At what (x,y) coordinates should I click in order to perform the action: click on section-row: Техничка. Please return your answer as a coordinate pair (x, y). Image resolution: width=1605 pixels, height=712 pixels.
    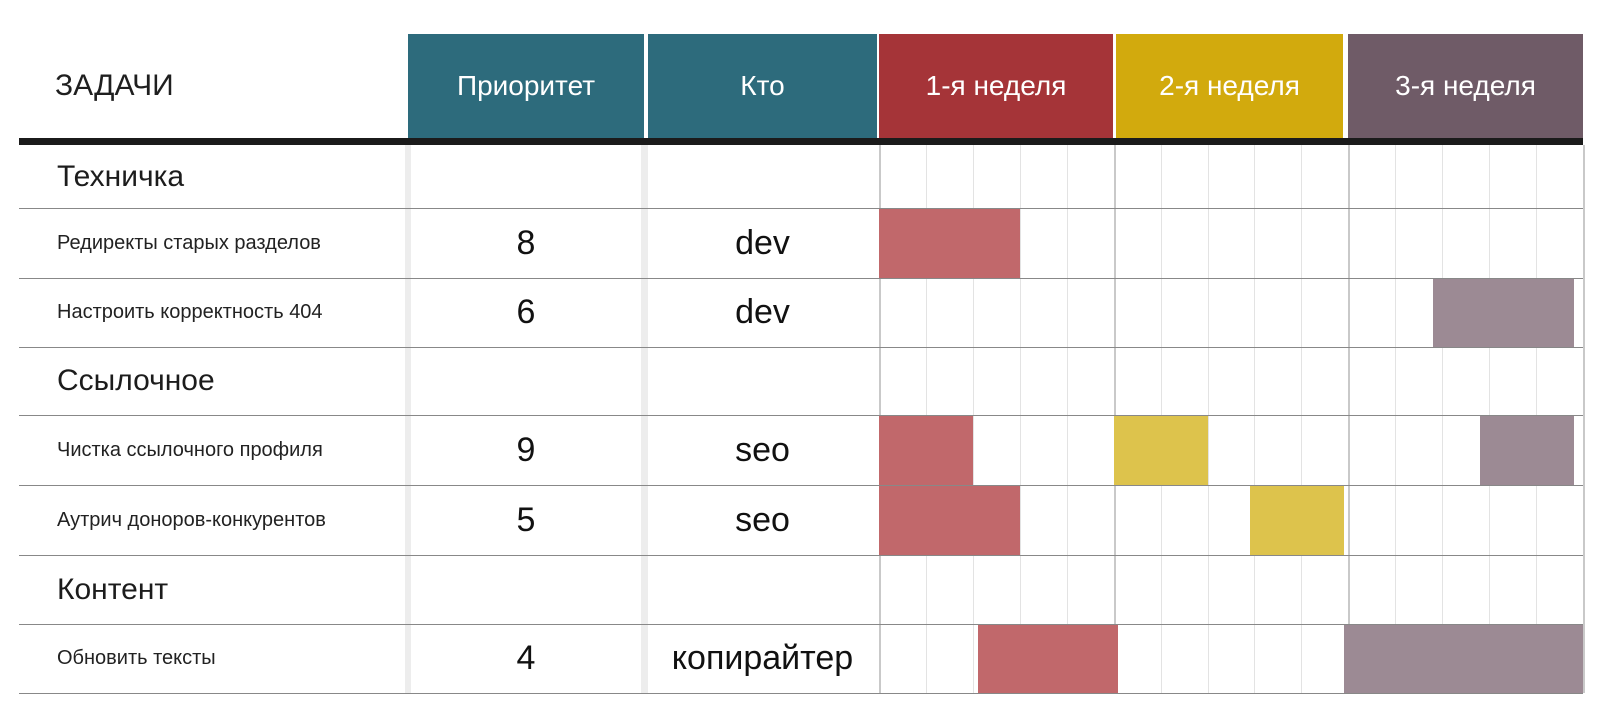
    Looking at the image, I should click on (802, 176).